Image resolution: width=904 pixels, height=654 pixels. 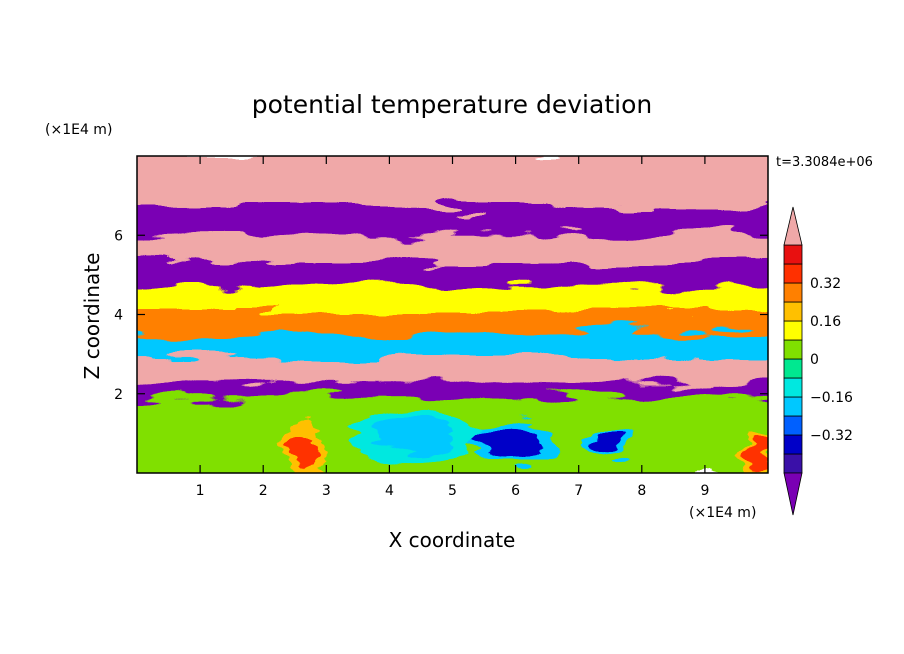 What do you see at coordinates (452, 540) in the screenshot?
I see `x-axis-label: X coordinate` at bounding box center [452, 540].